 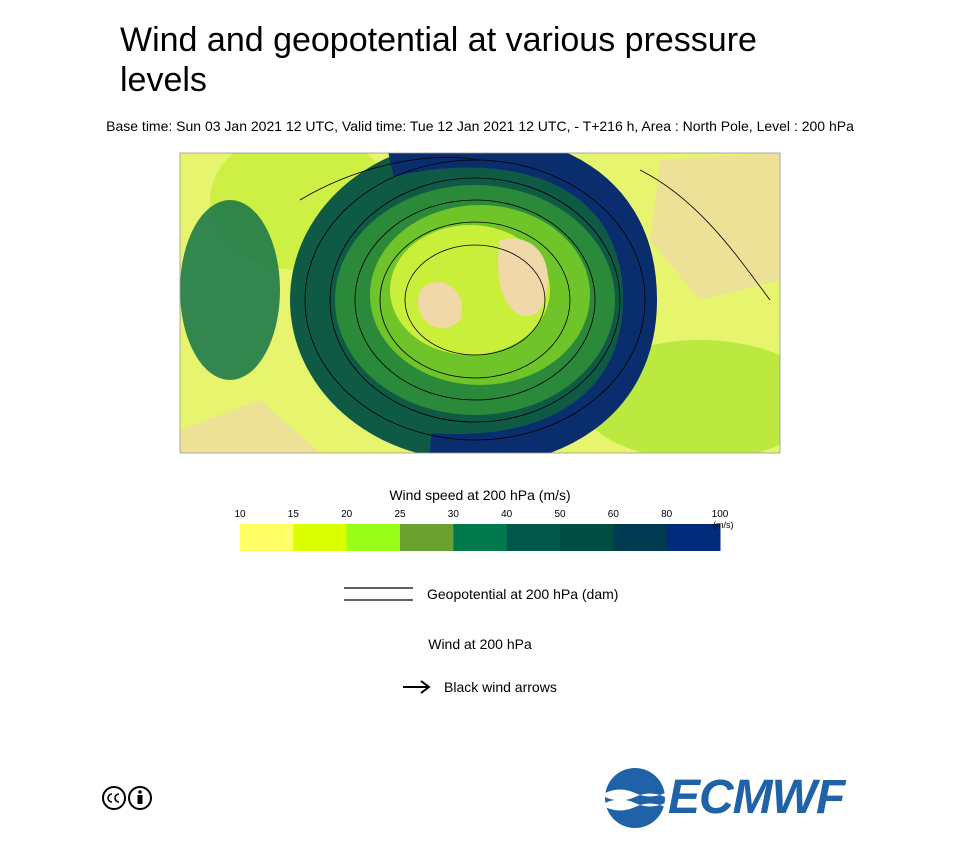 What do you see at coordinates (454, 514) in the screenshot?
I see `colorbar-tick-label: 30` at bounding box center [454, 514].